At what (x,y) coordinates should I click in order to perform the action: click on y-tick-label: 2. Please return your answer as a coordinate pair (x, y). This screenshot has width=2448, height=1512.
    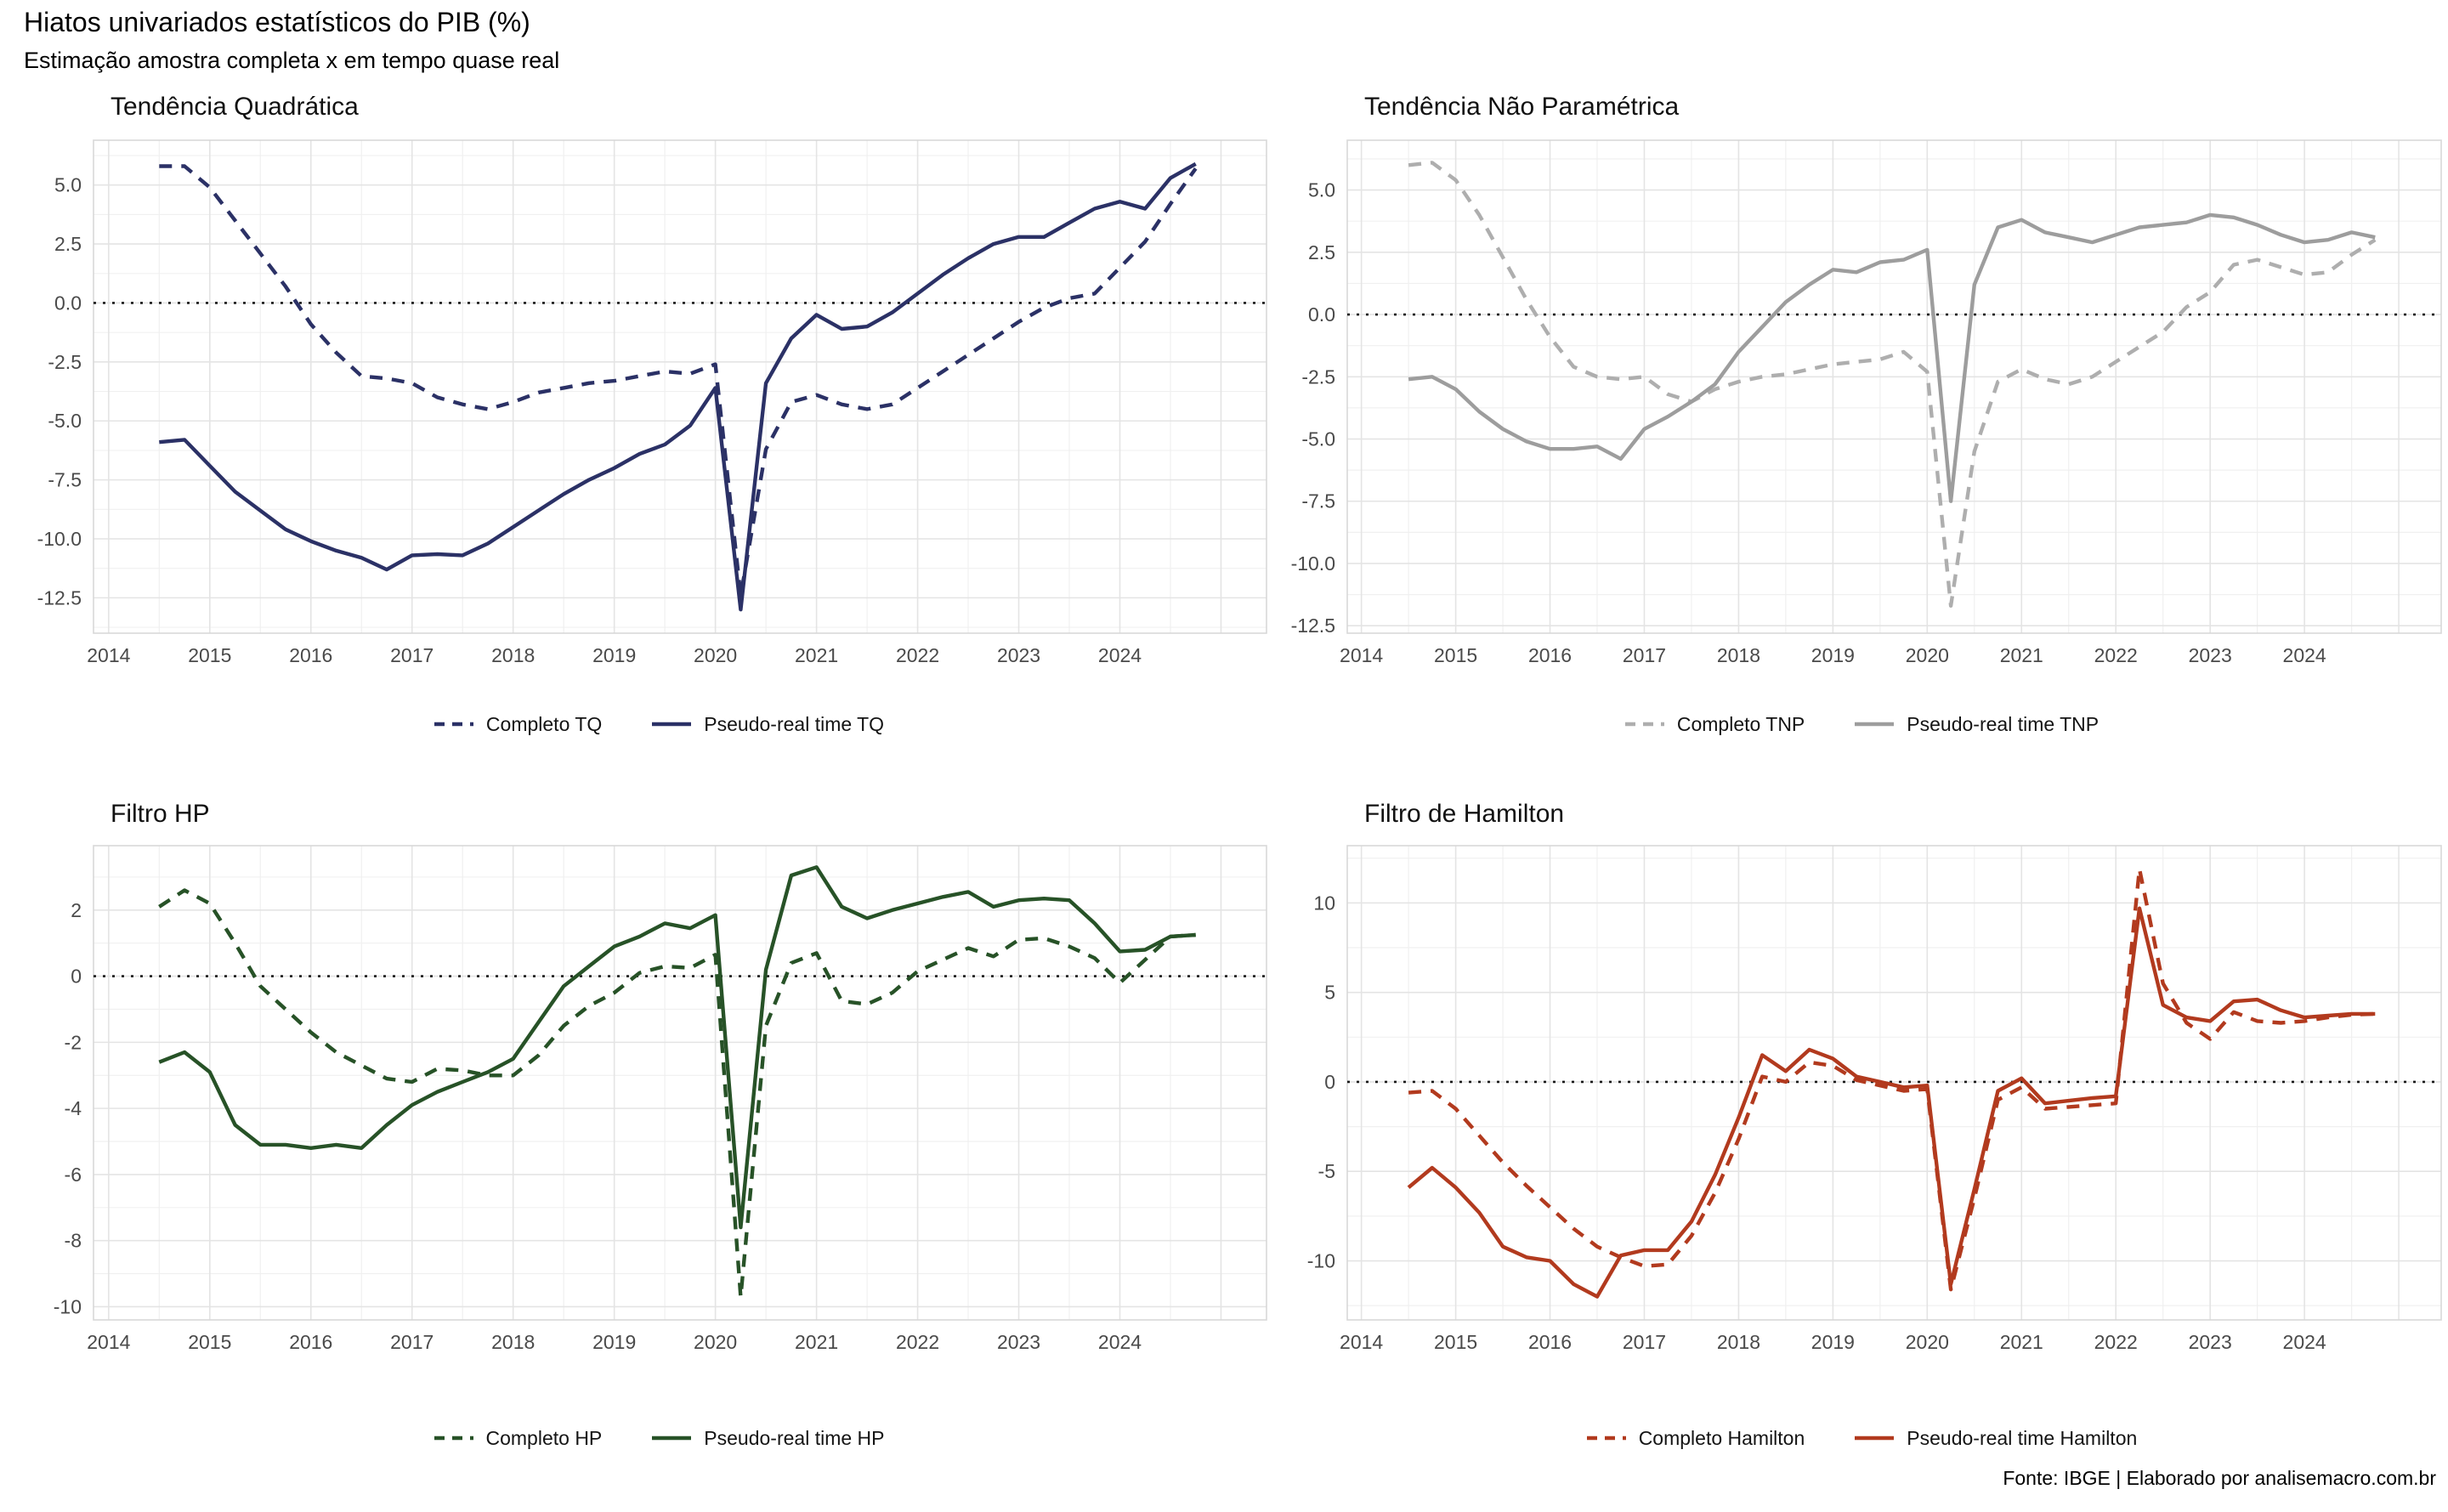
    Looking at the image, I should click on (76, 910).